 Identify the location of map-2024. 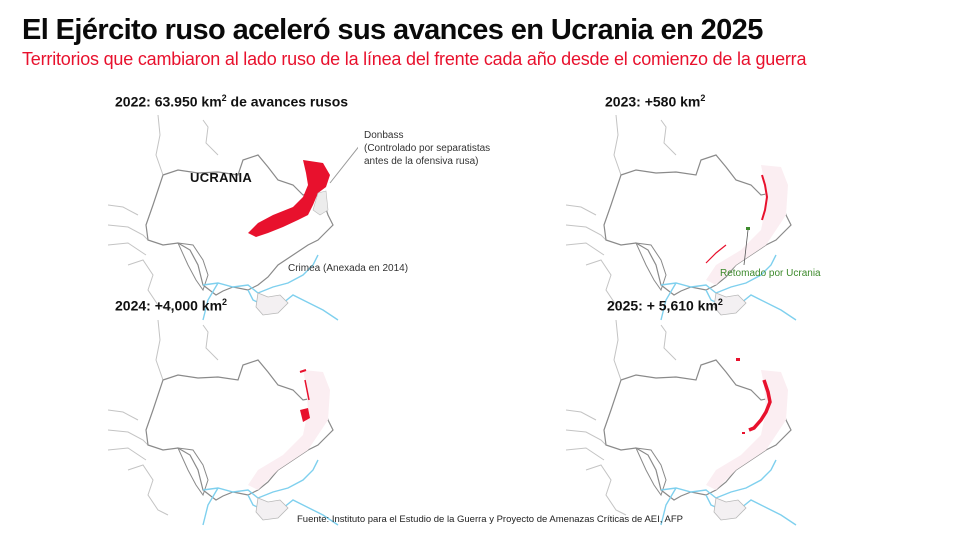
(223, 423).